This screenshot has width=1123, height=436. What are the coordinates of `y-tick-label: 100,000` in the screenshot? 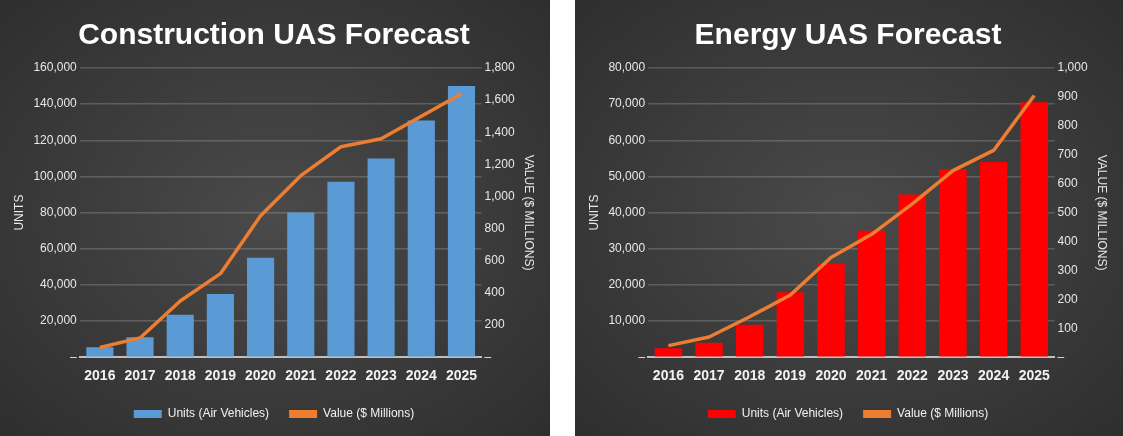 It's located at (55, 175).